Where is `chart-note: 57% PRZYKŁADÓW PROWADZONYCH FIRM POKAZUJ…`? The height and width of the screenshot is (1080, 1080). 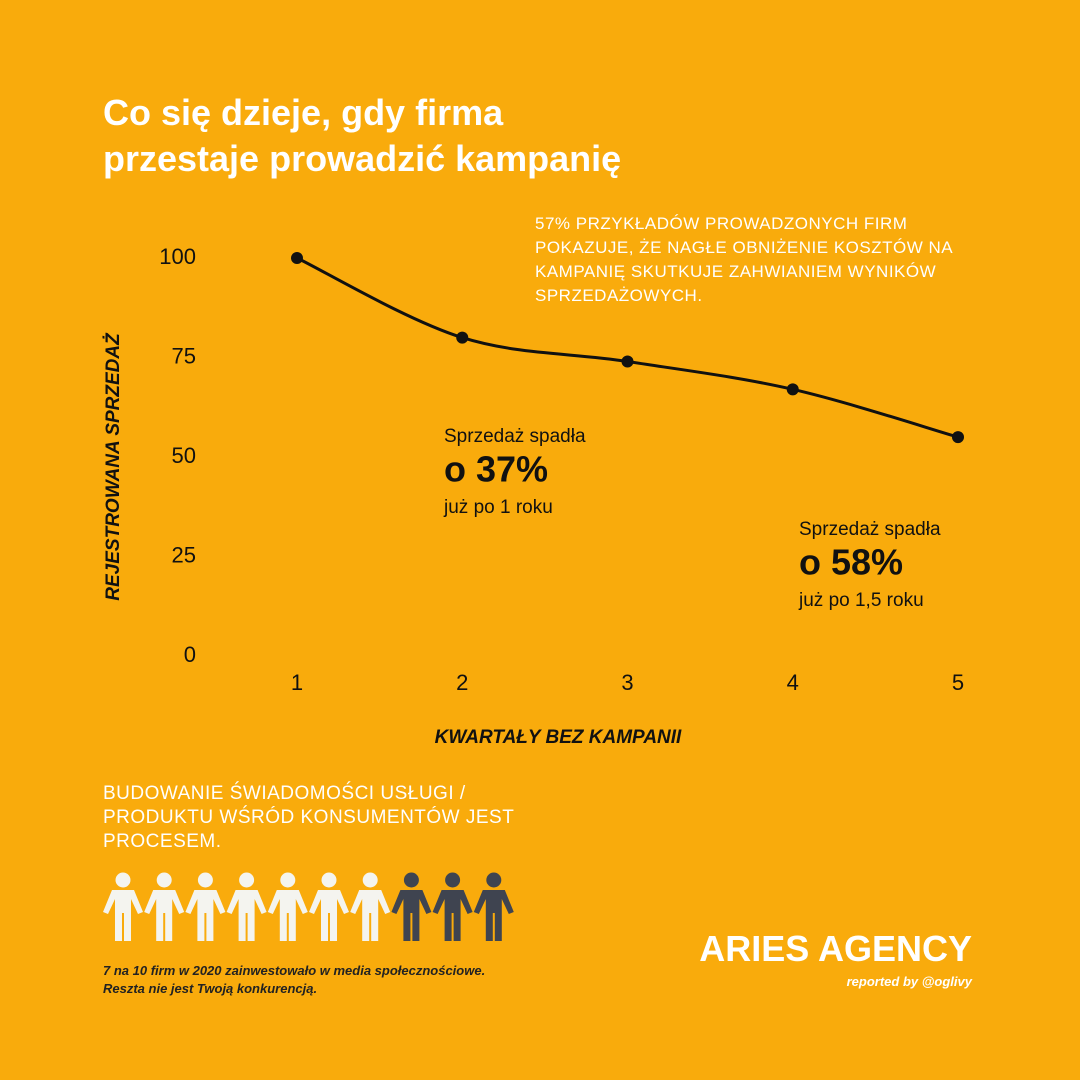
chart-note: 57% PRZYKŁADÓW PROWADZONYCH FIRM POKAZUJ… is located at coordinates (744, 259).